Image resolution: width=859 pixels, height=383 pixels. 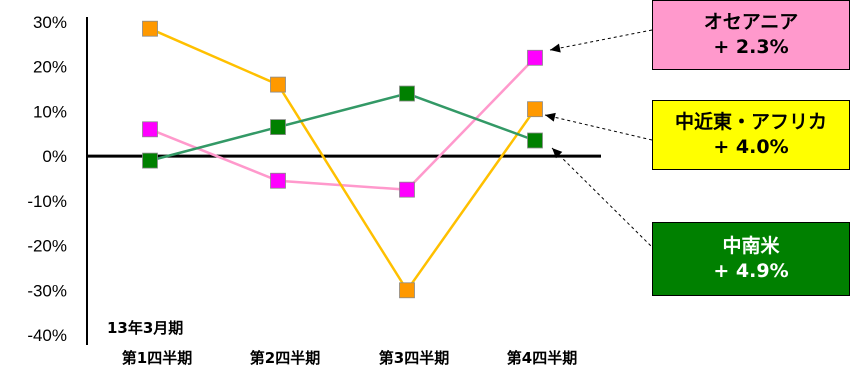 I want to click on callout-value: + 2.3%, so click(x=751, y=47).